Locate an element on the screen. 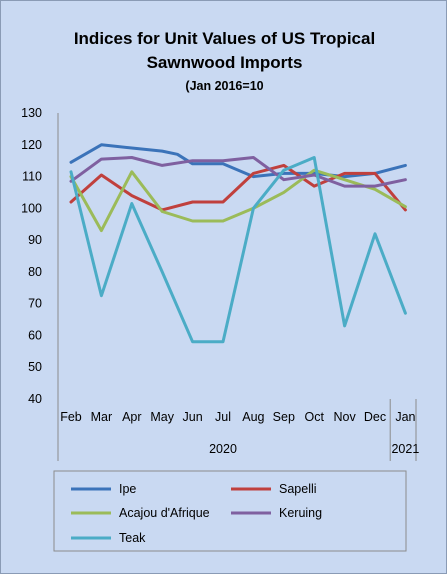 The image size is (447, 575). x-tick-label: Dec is located at coordinates (375, 417).